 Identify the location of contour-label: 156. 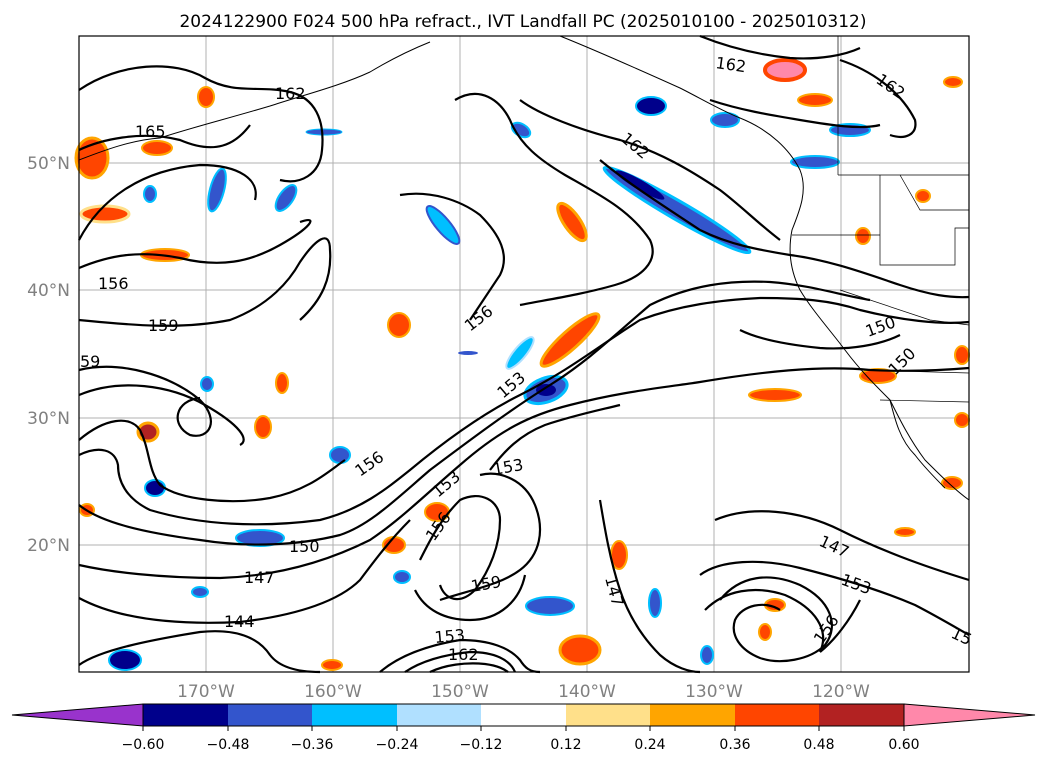
(113, 283).